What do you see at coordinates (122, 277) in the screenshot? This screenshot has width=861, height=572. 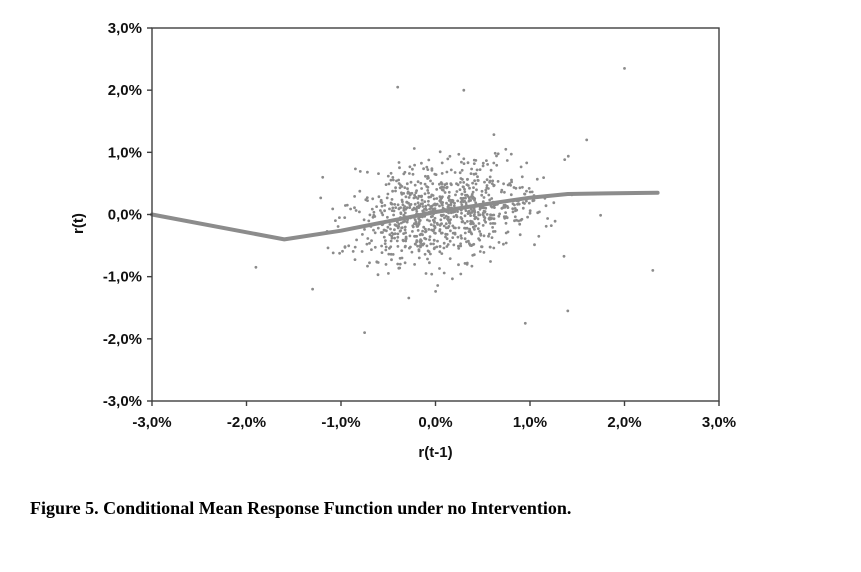 I see `y-tick-label: -1,0%` at bounding box center [122, 277].